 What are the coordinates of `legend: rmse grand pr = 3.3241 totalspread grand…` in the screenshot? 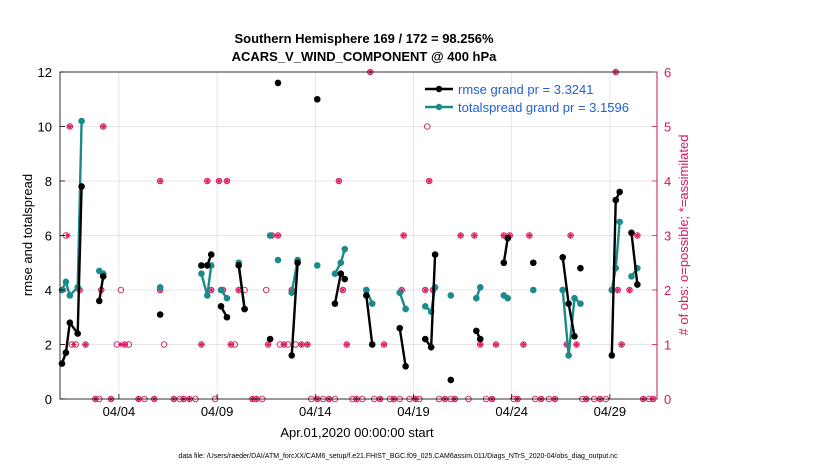 It's located at (527, 98).